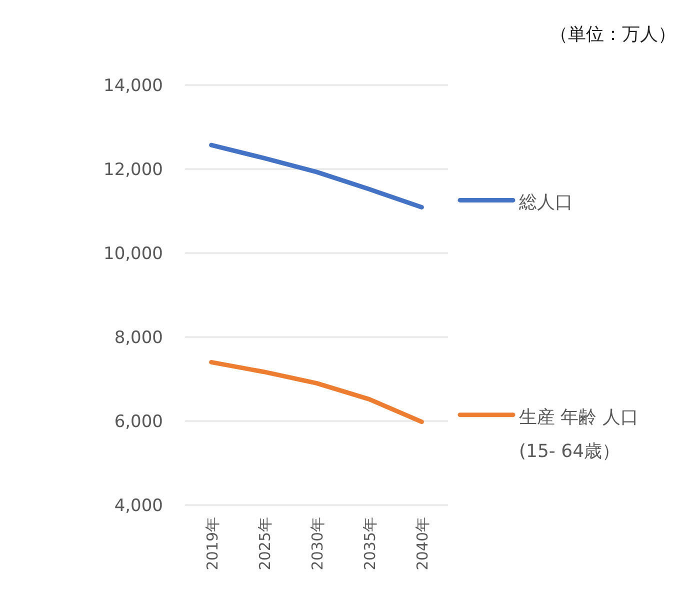 This screenshot has height=603, width=682. What do you see at coordinates (133, 170) in the screenshot?
I see `y-tick-label: 12,000` at bounding box center [133, 170].